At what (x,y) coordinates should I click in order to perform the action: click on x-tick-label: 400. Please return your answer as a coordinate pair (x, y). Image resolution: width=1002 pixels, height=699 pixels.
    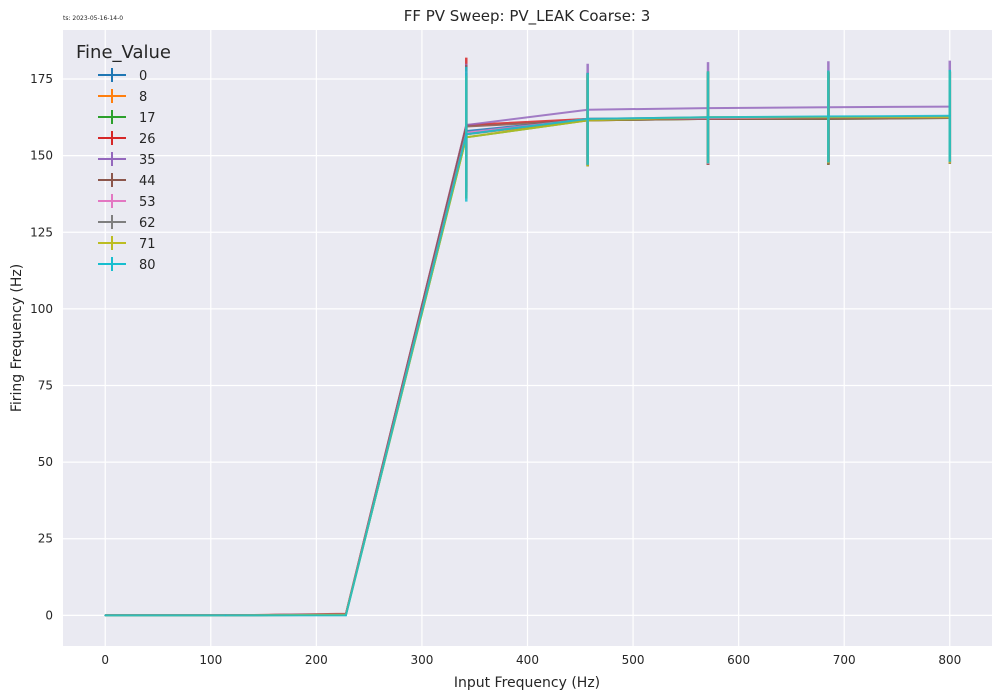
    Looking at the image, I should click on (527, 660).